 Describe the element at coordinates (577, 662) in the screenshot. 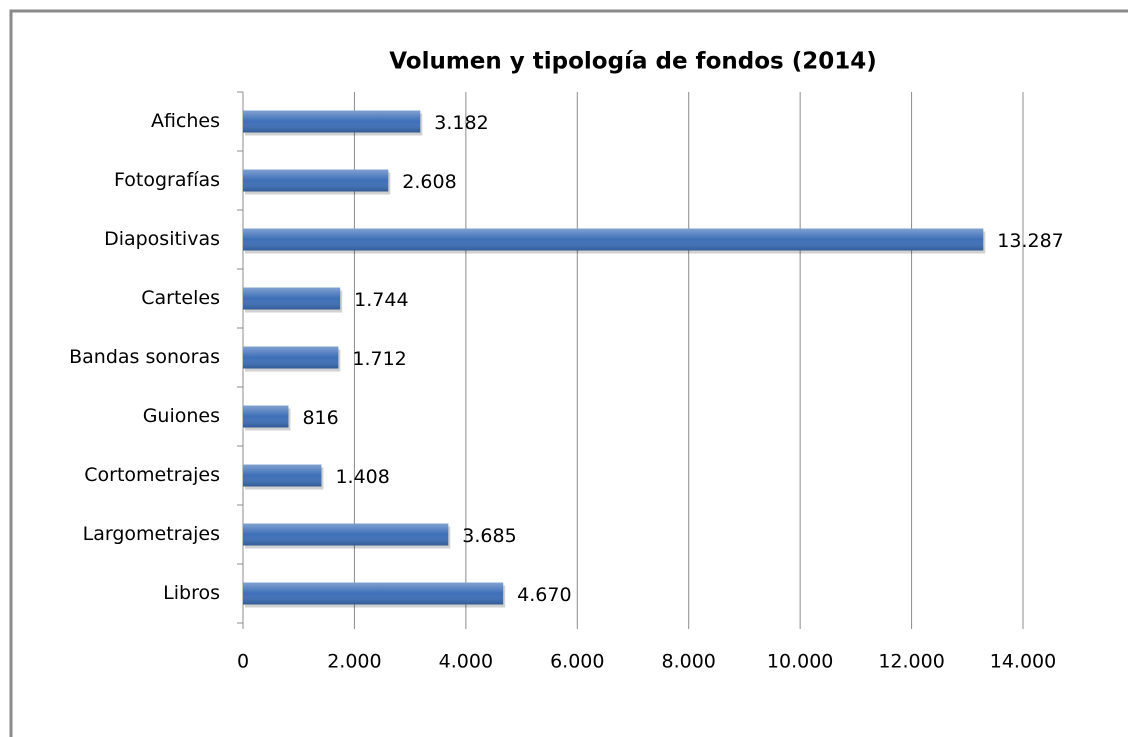

I see `x-tick-label: 6.000` at that location.